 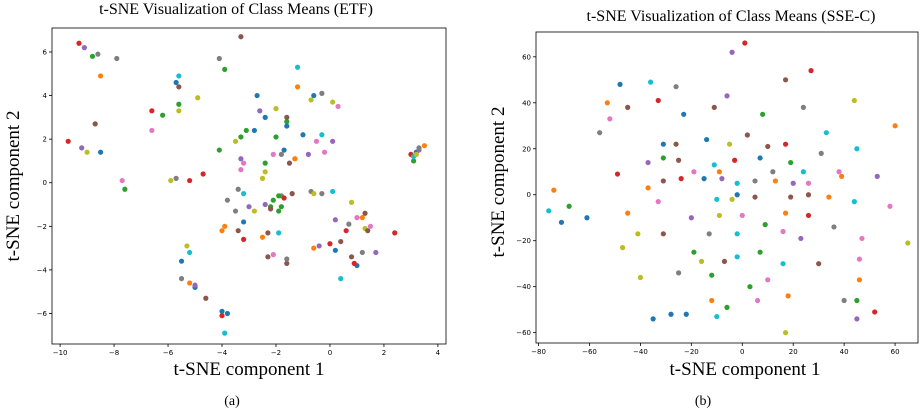 What do you see at coordinates (526, 195) in the screenshot?
I see `chart-b-y-ticks: −60 −40 −20 0 20 40 60` at bounding box center [526, 195].